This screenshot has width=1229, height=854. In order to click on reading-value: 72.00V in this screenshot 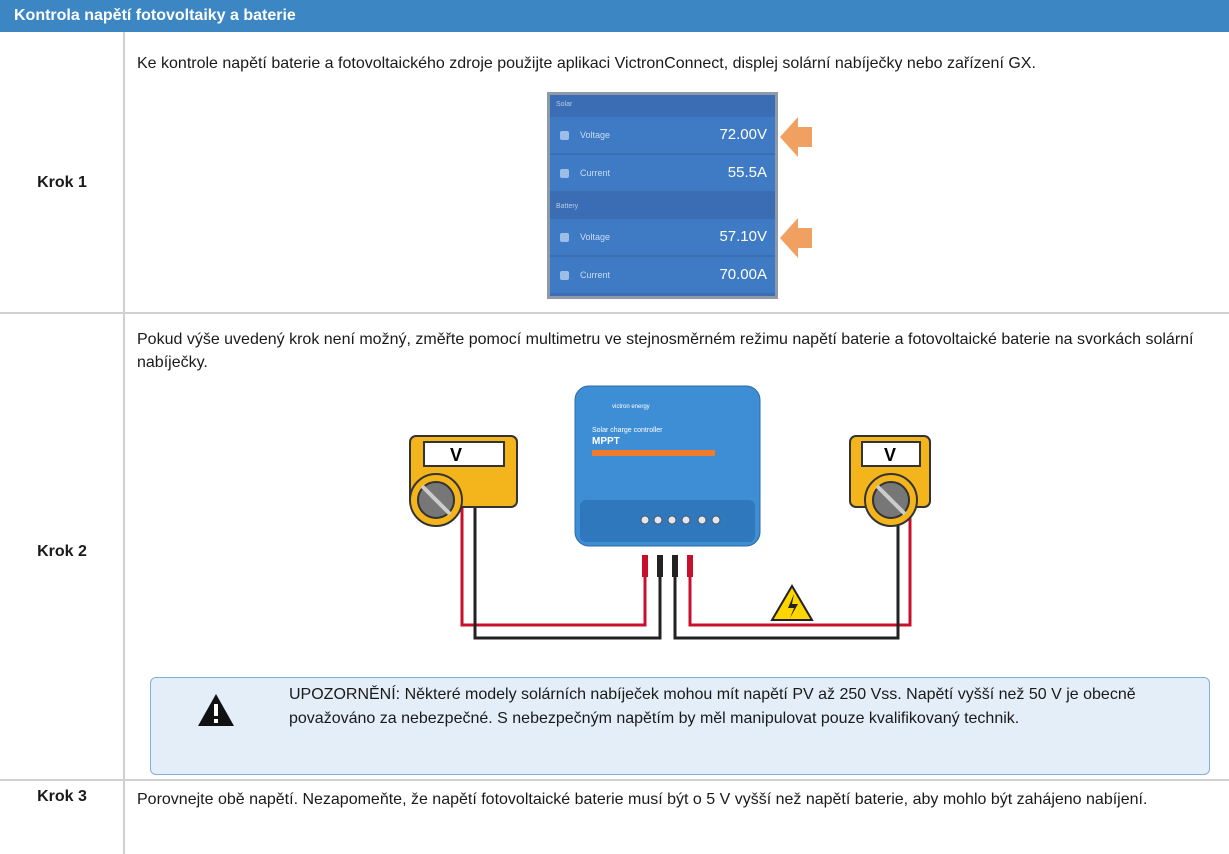, I will do `click(743, 134)`.